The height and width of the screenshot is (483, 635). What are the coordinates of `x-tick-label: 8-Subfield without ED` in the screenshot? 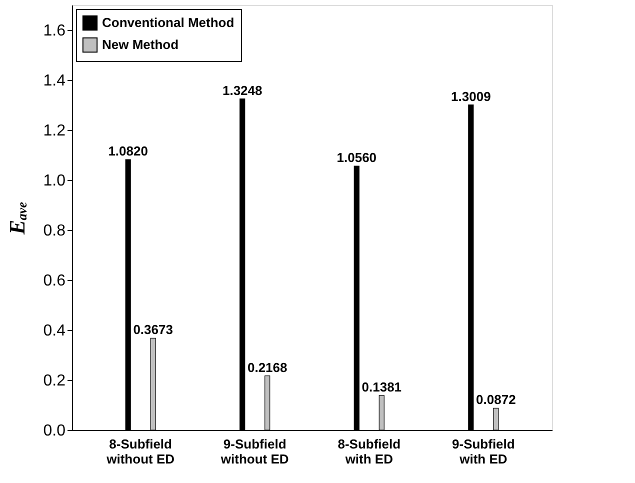 It's located at (140, 451).